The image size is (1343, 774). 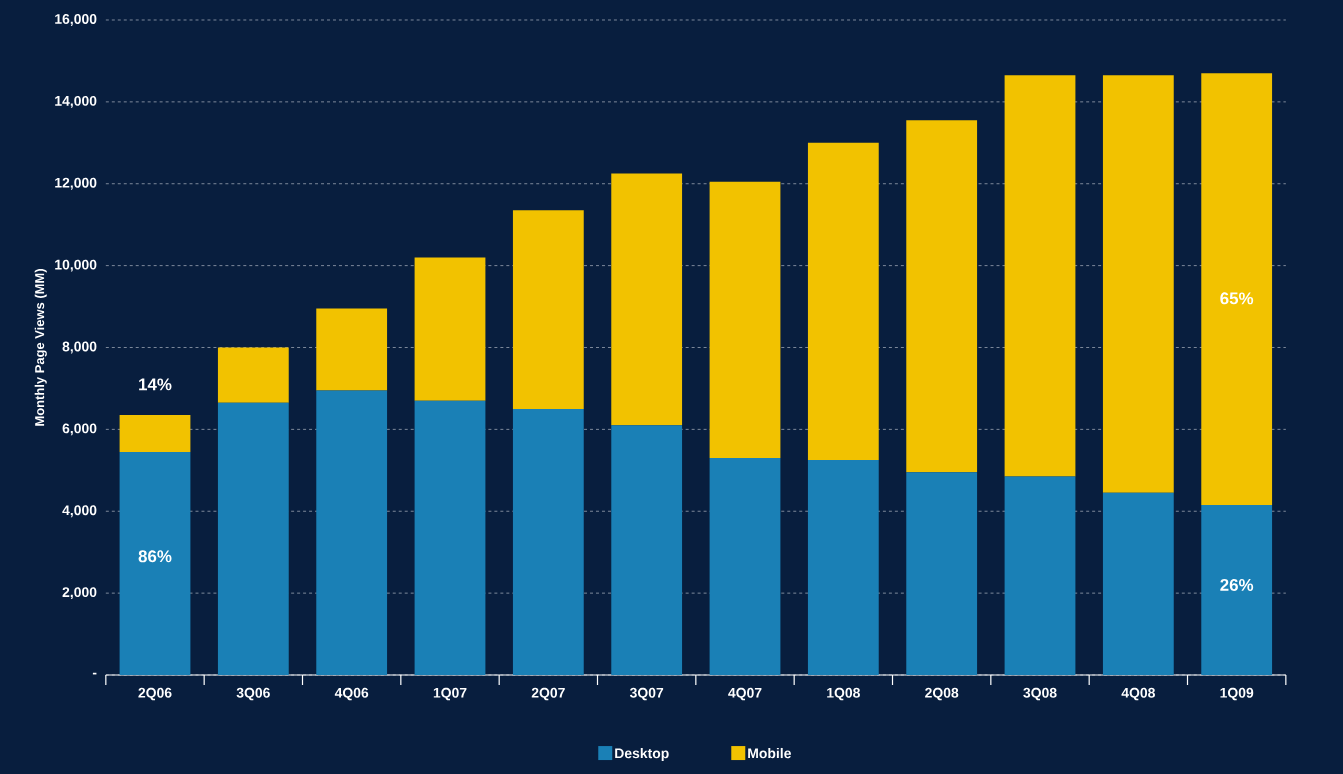 What do you see at coordinates (351, 694) in the screenshot?
I see `x-tick-label: 4Q06` at bounding box center [351, 694].